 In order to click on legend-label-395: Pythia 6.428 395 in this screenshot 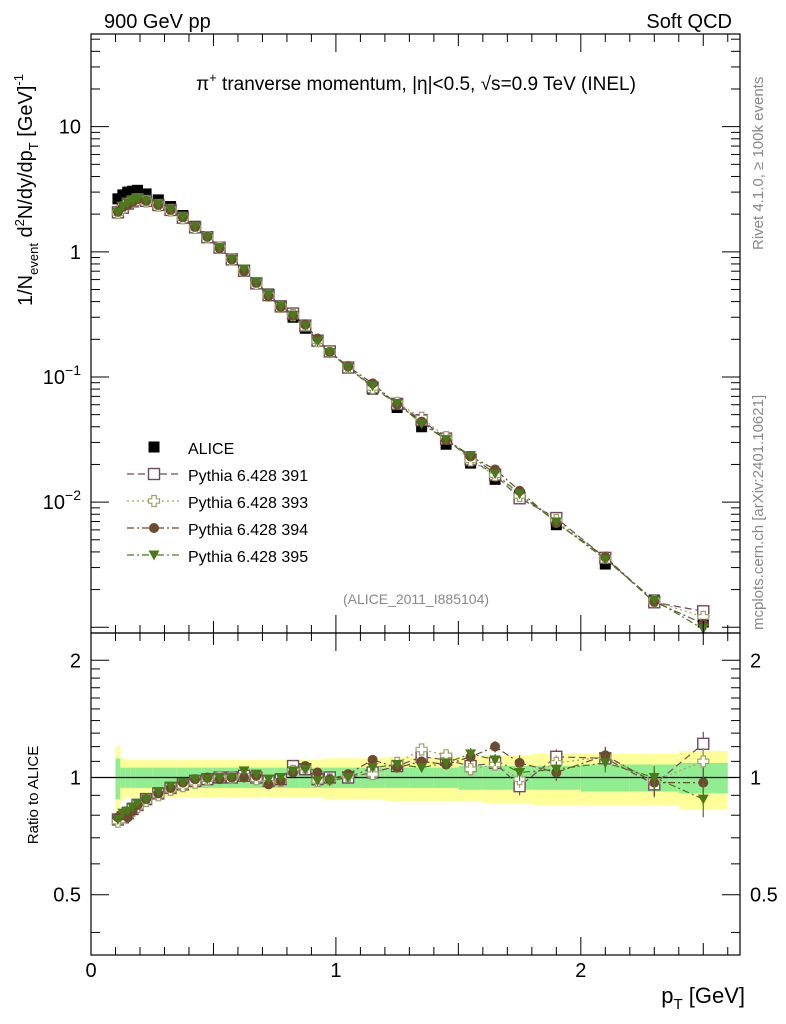, I will do `click(248, 557)`.